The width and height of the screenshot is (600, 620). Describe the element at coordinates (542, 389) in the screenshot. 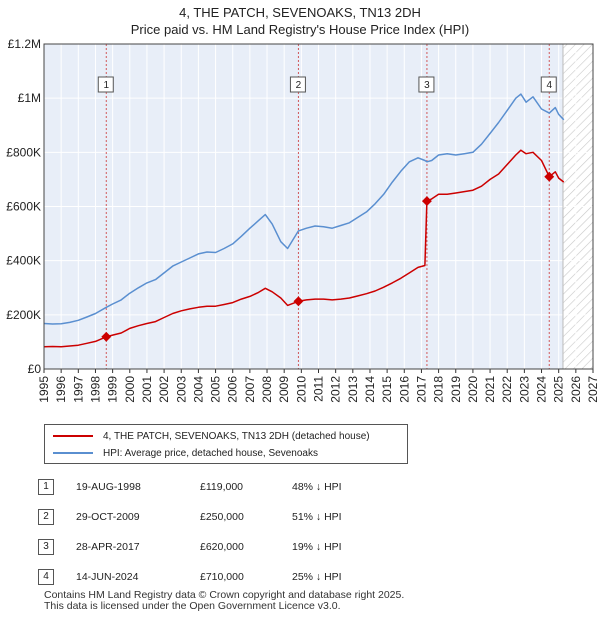

I see `x-tick-label: 2024` at that location.